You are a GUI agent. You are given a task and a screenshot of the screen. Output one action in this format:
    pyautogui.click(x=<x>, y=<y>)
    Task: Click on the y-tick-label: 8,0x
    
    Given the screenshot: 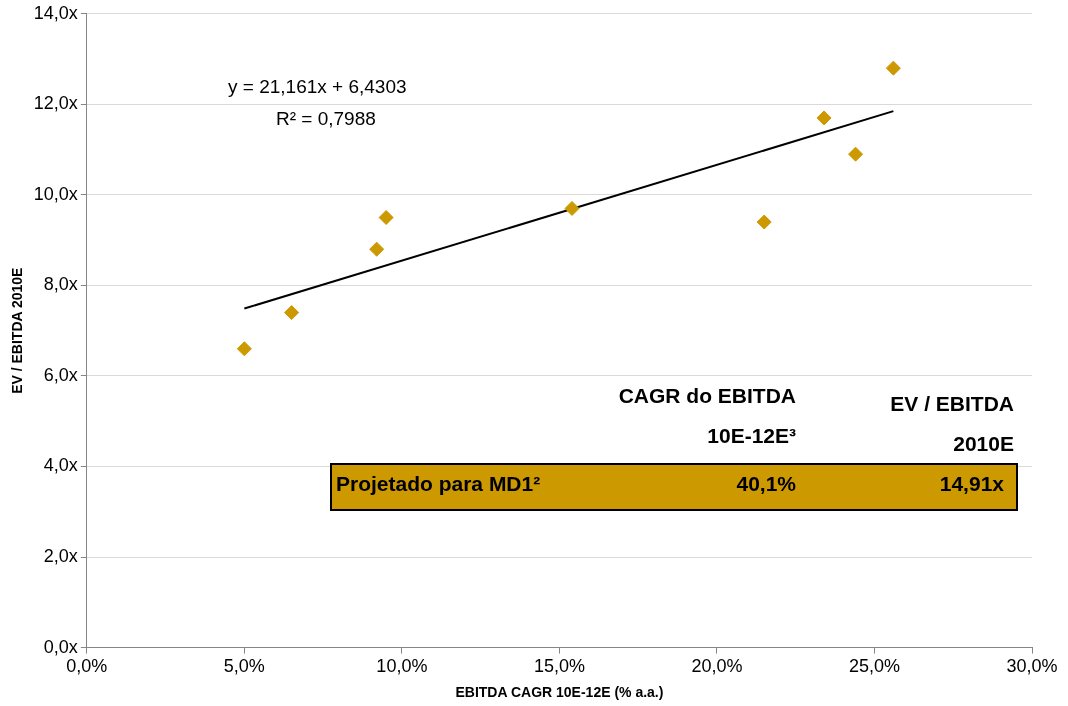 What is the action you would take?
    pyautogui.click(x=60, y=284)
    